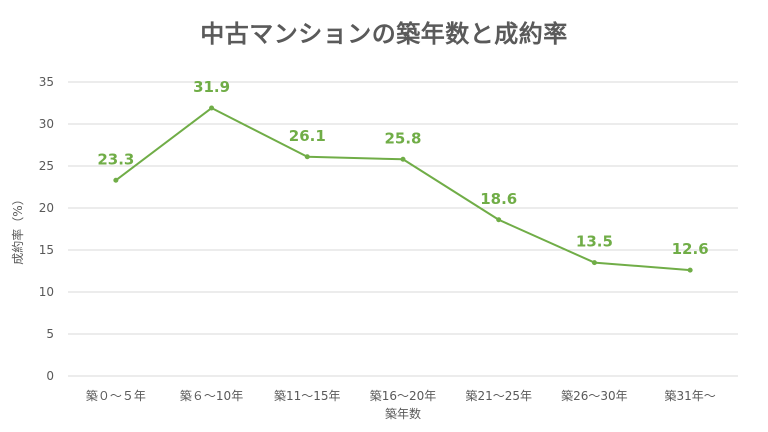 The width and height of the screenshot is (768, 432). Describe the element at coordinates (116, 395) in the screenshot. I see `x-tick-label-0: 築０～５年` at that location.